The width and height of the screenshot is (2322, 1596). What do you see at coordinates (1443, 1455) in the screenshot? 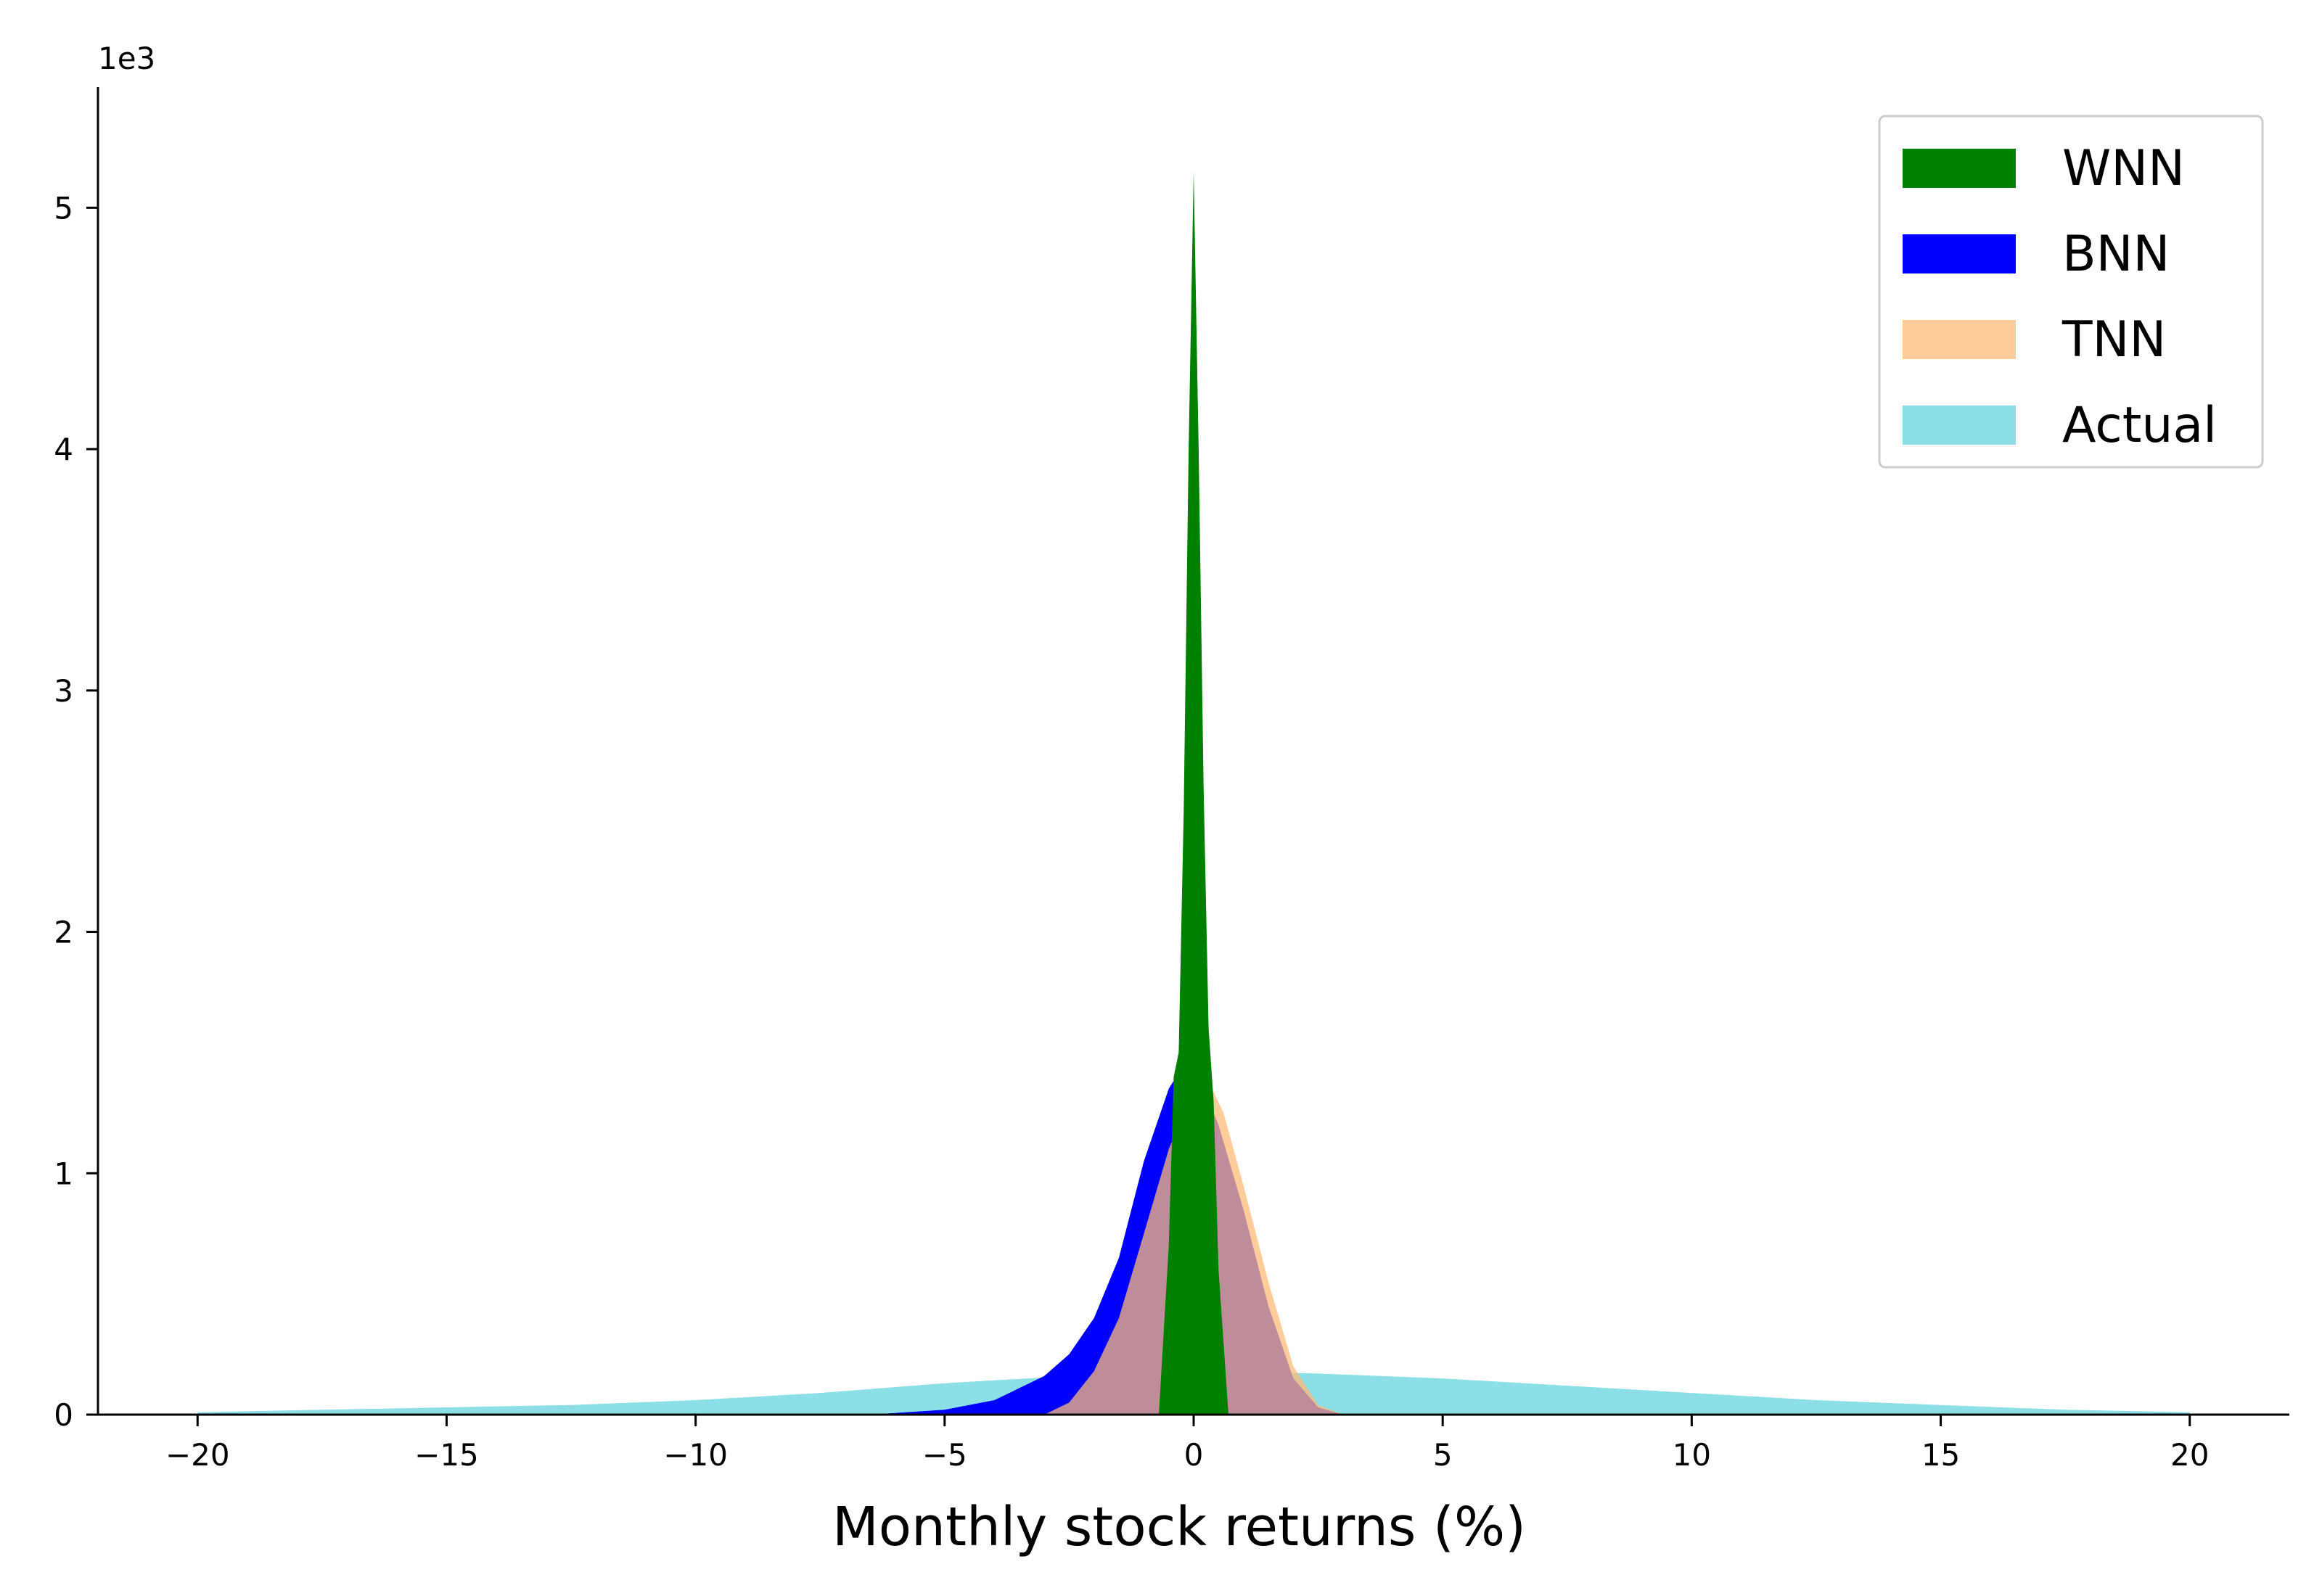
I see `x-tick-label: 5` at bounding box center [1443, 1455].